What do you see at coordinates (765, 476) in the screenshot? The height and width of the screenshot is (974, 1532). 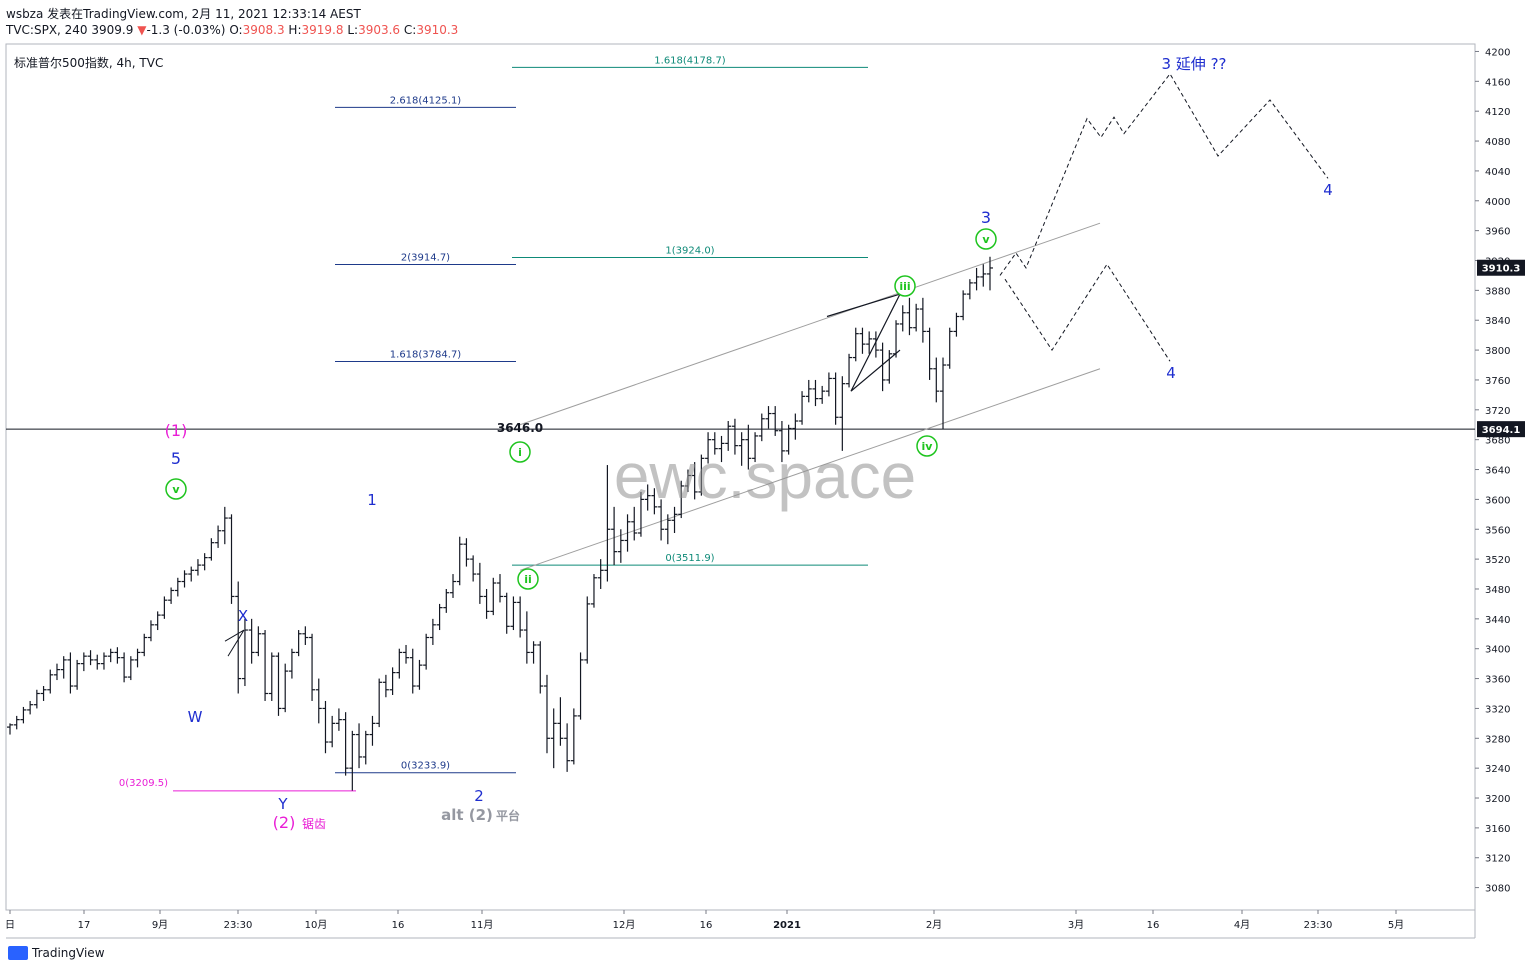 I see `watermark-text: ewc.space` at bounding box center [765, 476].